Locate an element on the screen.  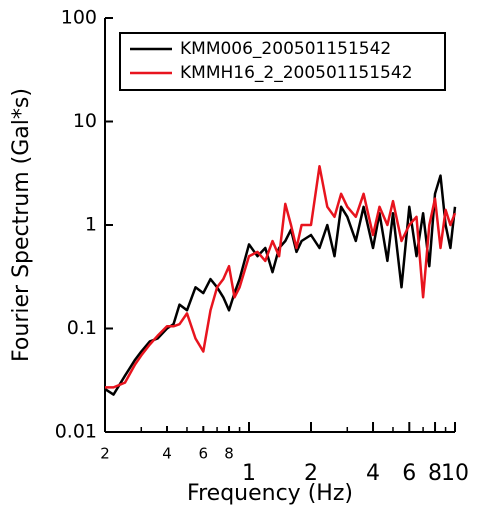
y-tick-label: 100 is located at coordinates (79, 18).